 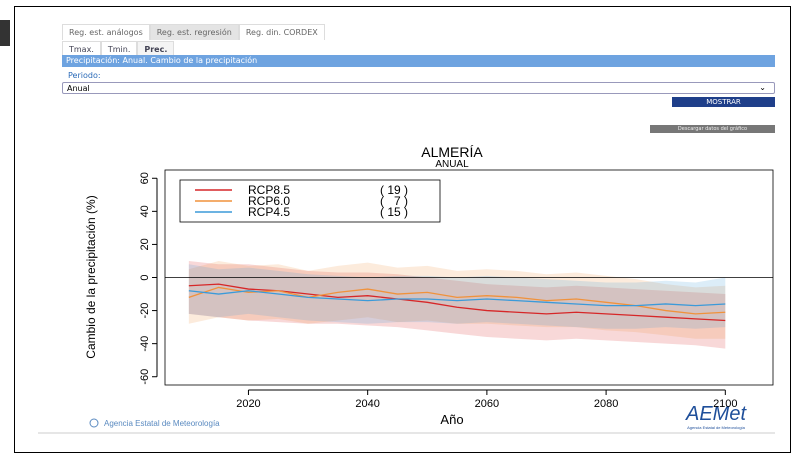 I want to click on y-tick-label: -20, so click(x=145, y=311).